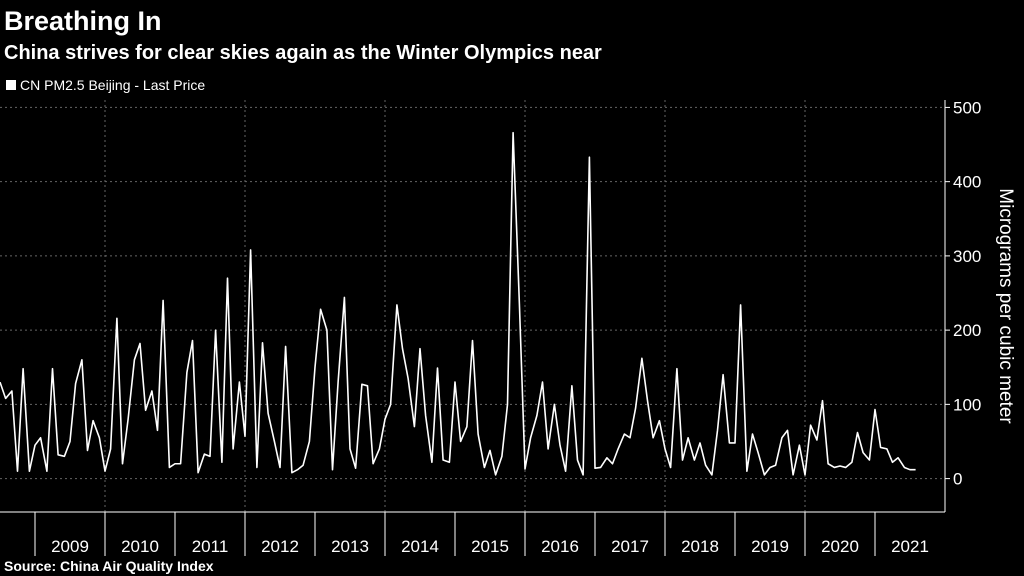 This screenshot has height=576, width=1024. Describe the element at coordinates (840, 546) in the screenshot. I see `x-tick-label: 2020` at that location.